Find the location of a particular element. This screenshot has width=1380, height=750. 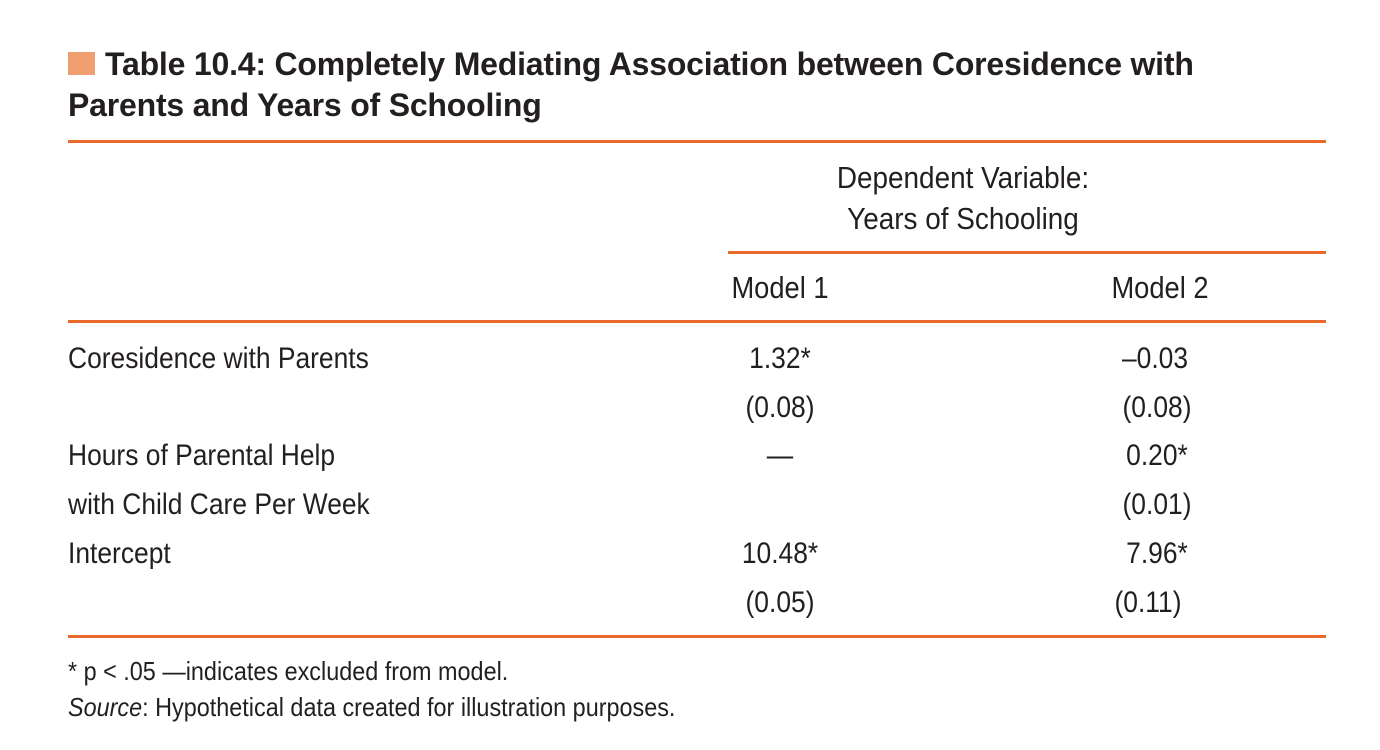

cell-coresidence-model2: –0.03 is located at coordinates (1155, 358).